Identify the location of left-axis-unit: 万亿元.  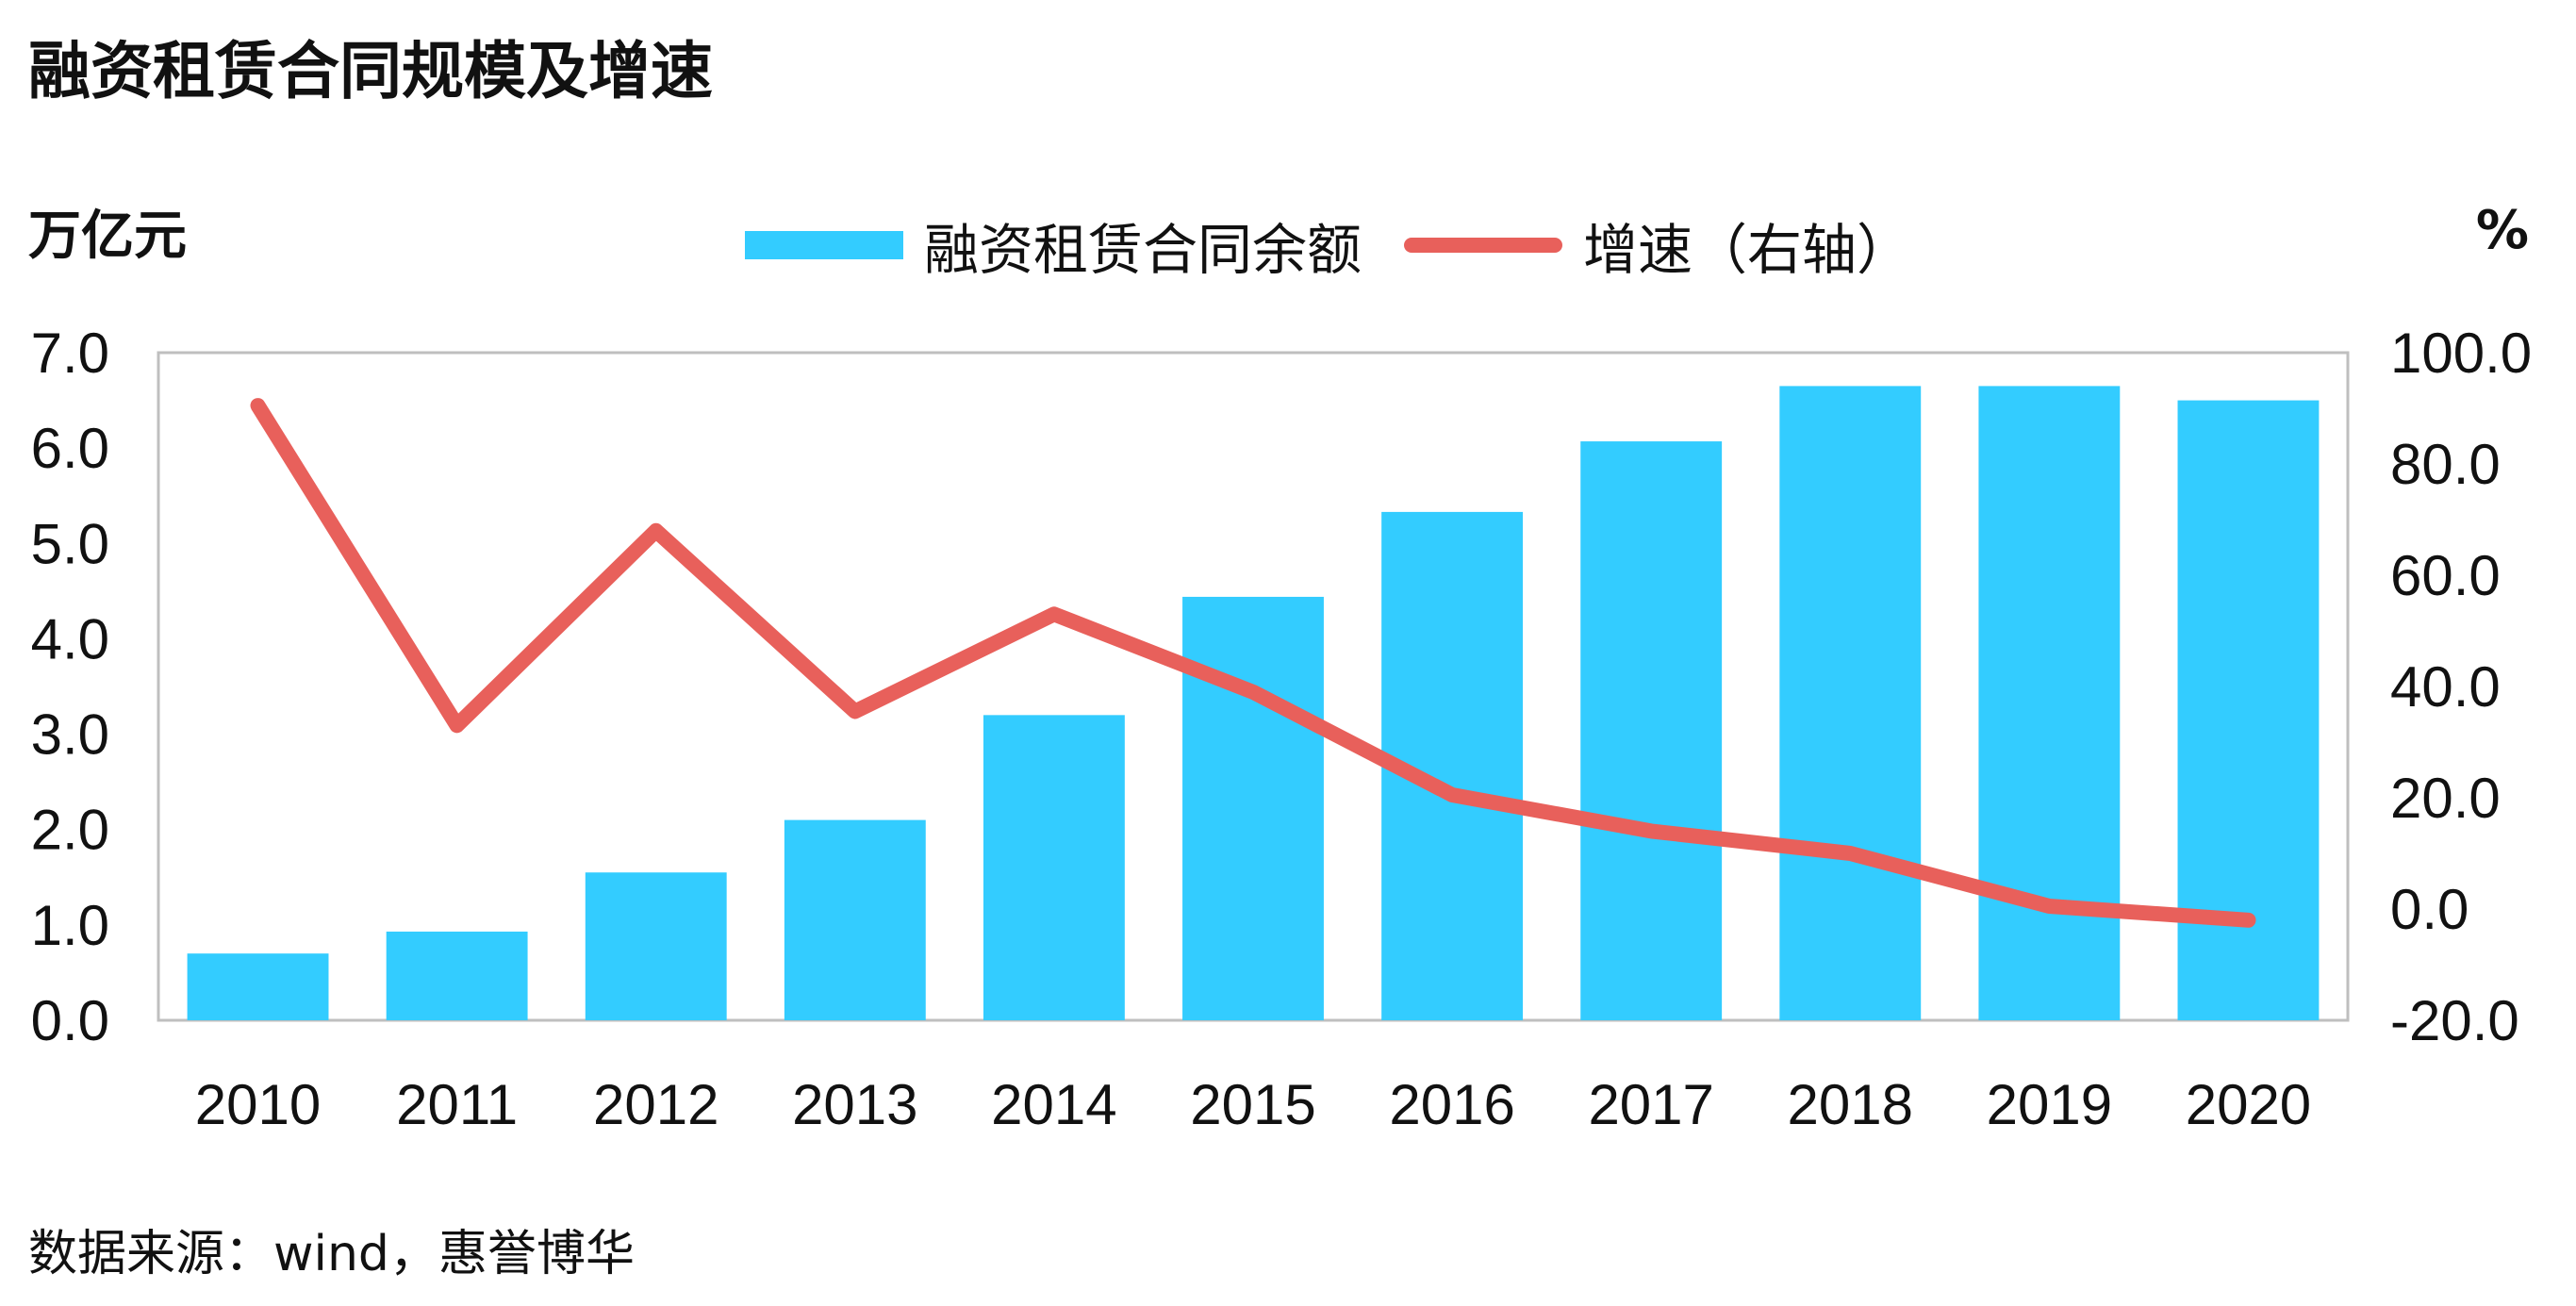
(107, 236).